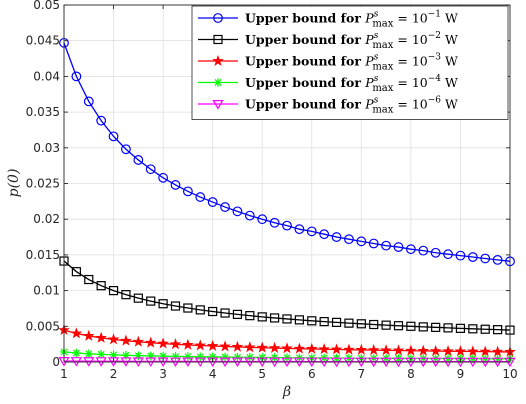 The width and height of the screenshot is (526, 404). I want to click on x-tick-label-0: 1, so click(64, 374).